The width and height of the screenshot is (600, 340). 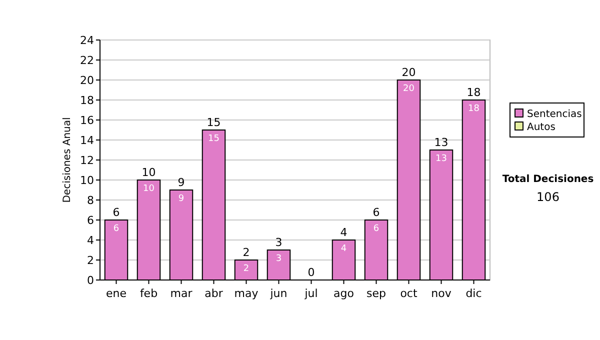 What do you see at coordinates (554, 114) in the screenshot?
I see `legend-label: Sentencias` at bounding box center [554, 114].